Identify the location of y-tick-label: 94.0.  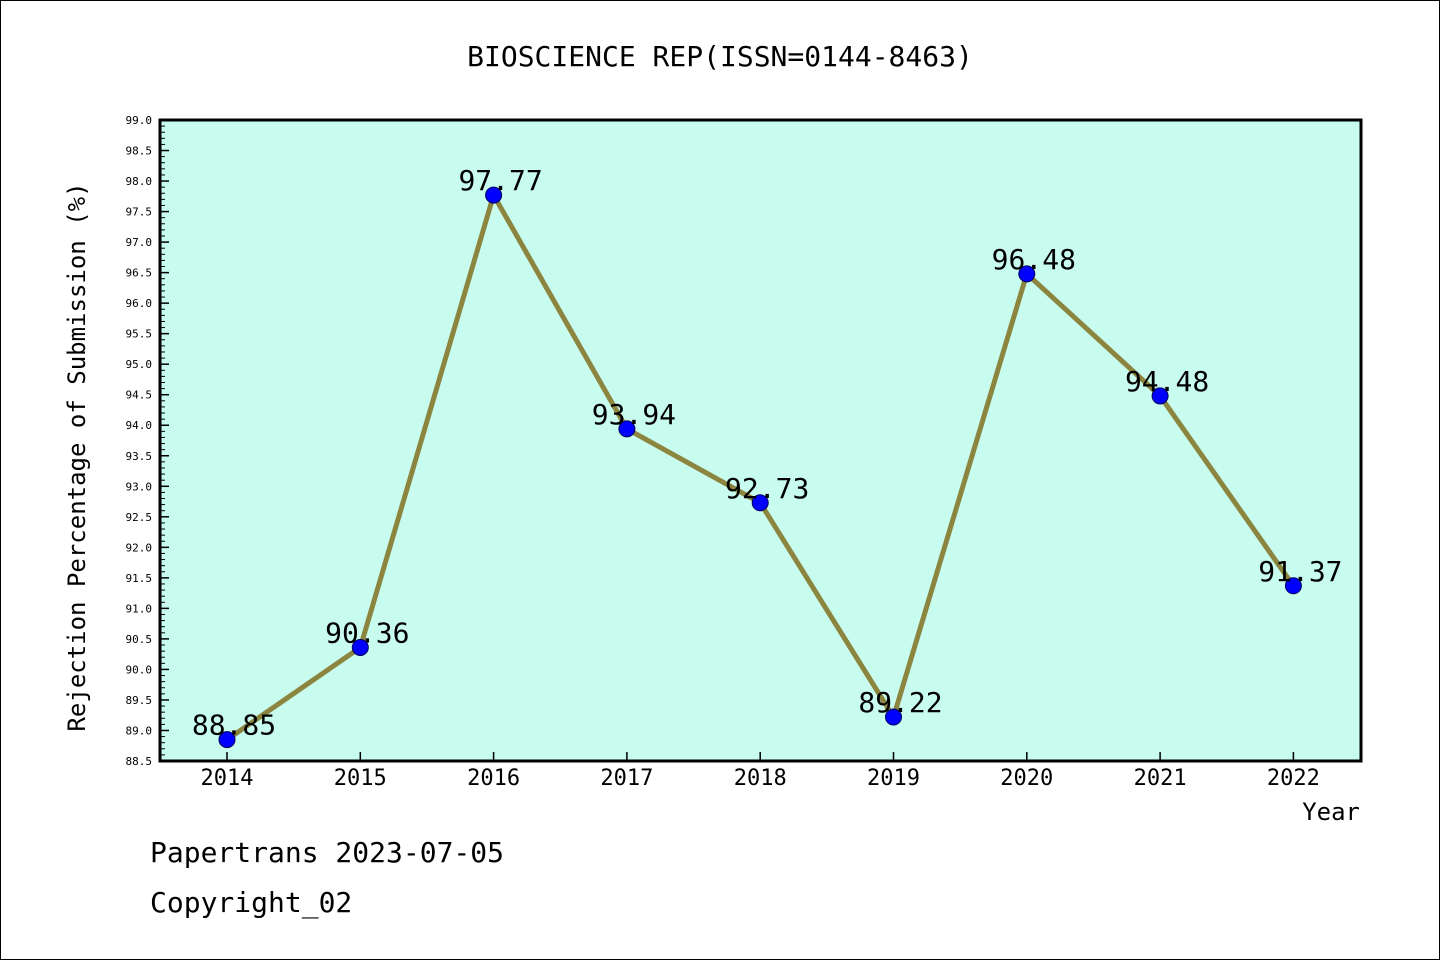
(139, 425).